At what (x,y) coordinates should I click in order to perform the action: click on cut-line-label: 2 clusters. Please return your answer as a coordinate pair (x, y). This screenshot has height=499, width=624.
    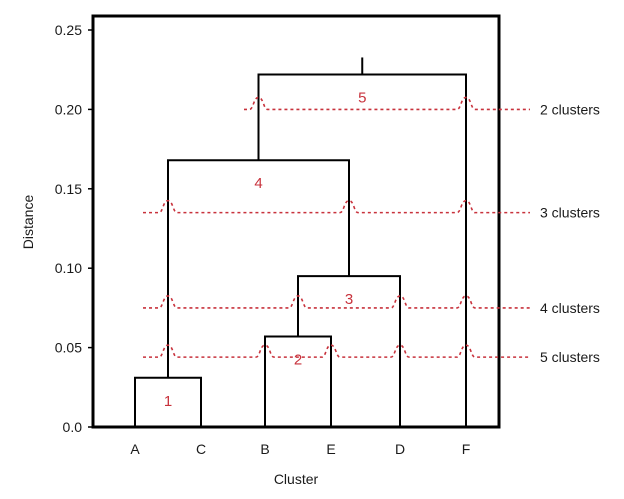
    Looking at the image, I should click on (570, 109).